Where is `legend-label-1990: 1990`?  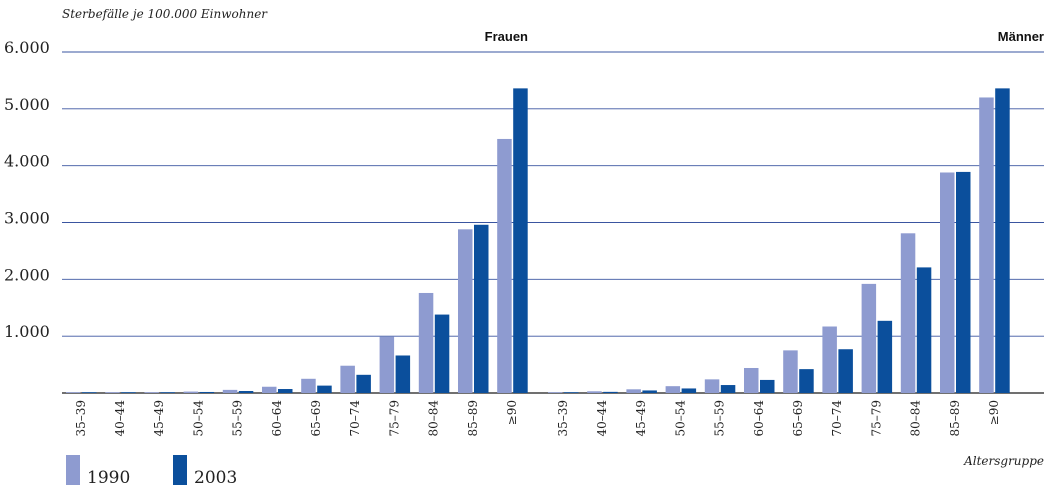 legend-label-1990: 1990 is located at coordinates (108, 477).